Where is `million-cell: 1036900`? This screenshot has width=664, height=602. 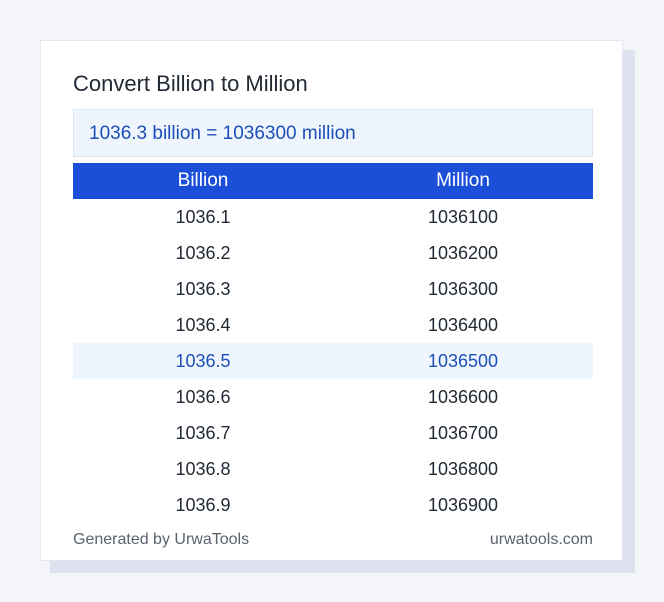 million-cell: 1036900 is located at coordinates (463, 505).